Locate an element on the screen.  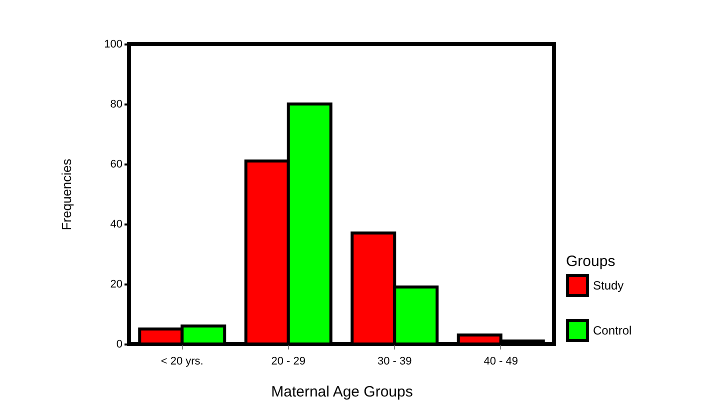
y-tick-label: 60 is located at coordinates (116, 164).